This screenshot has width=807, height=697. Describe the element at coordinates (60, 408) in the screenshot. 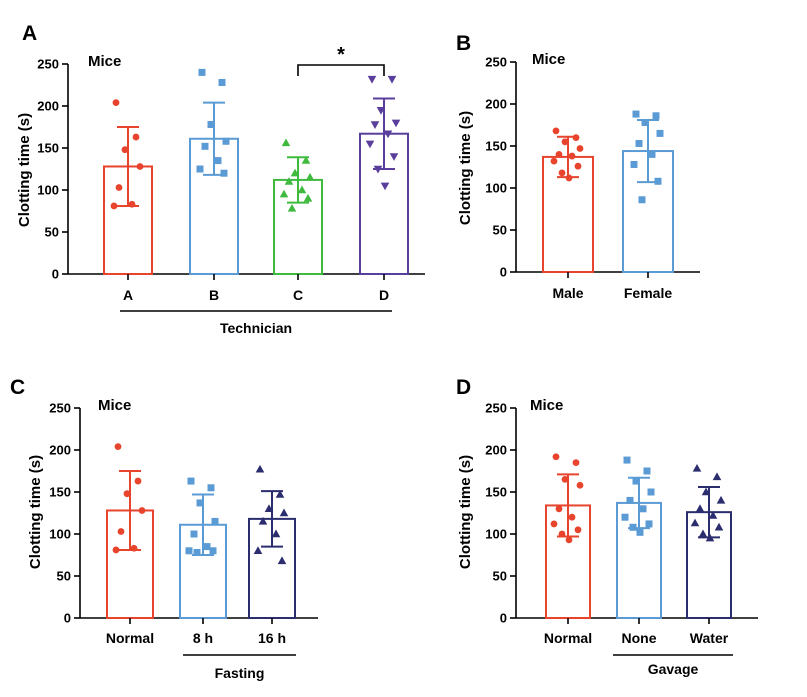

I see `y-tick-label: 250` at that location.